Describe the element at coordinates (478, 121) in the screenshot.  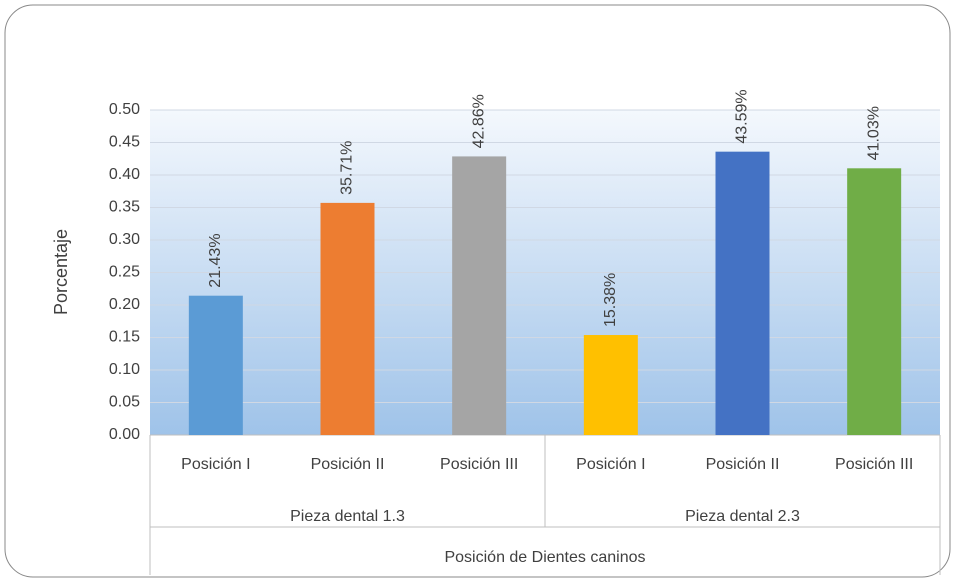
I see `value-label: 42.86%` at that location.